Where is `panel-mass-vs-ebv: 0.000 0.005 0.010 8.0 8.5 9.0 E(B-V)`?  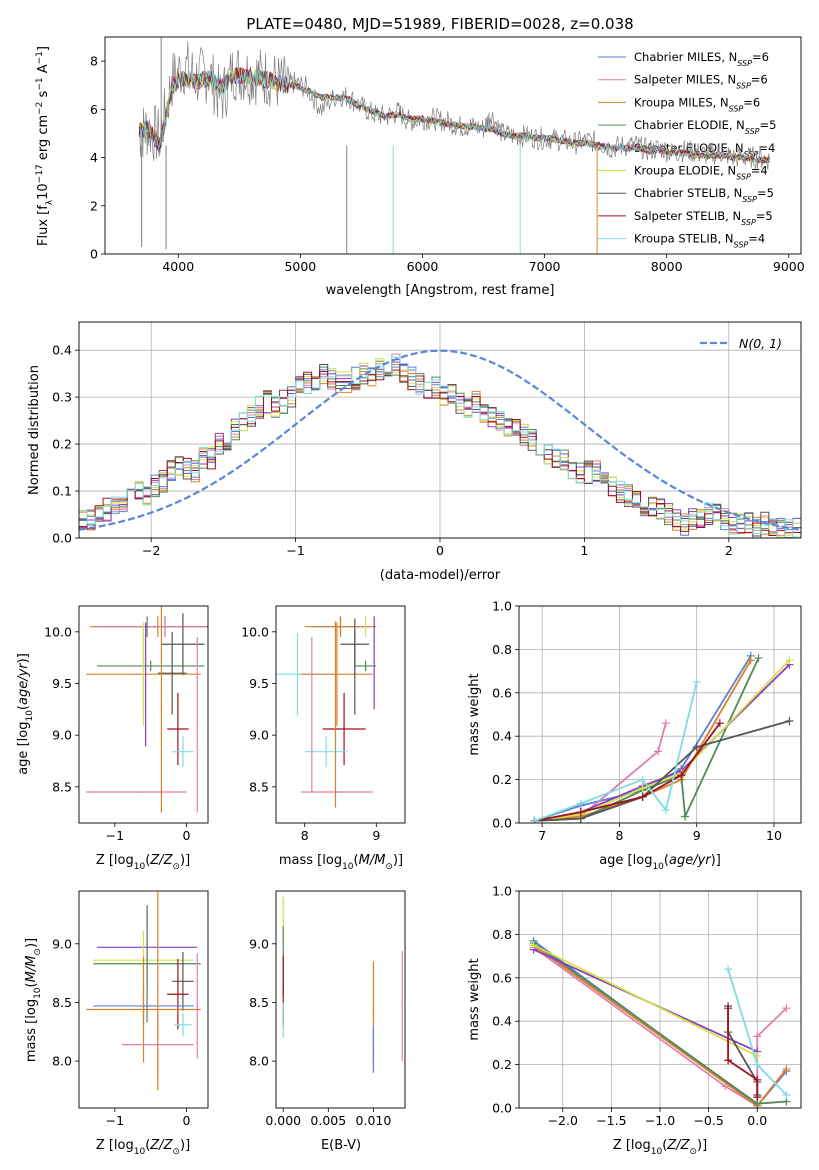 panel-mass-vs-ebv: 0.000 0.005 0.010 8.0 8.5 9.0 E(B-V) is located at coordinates (327, 1021).